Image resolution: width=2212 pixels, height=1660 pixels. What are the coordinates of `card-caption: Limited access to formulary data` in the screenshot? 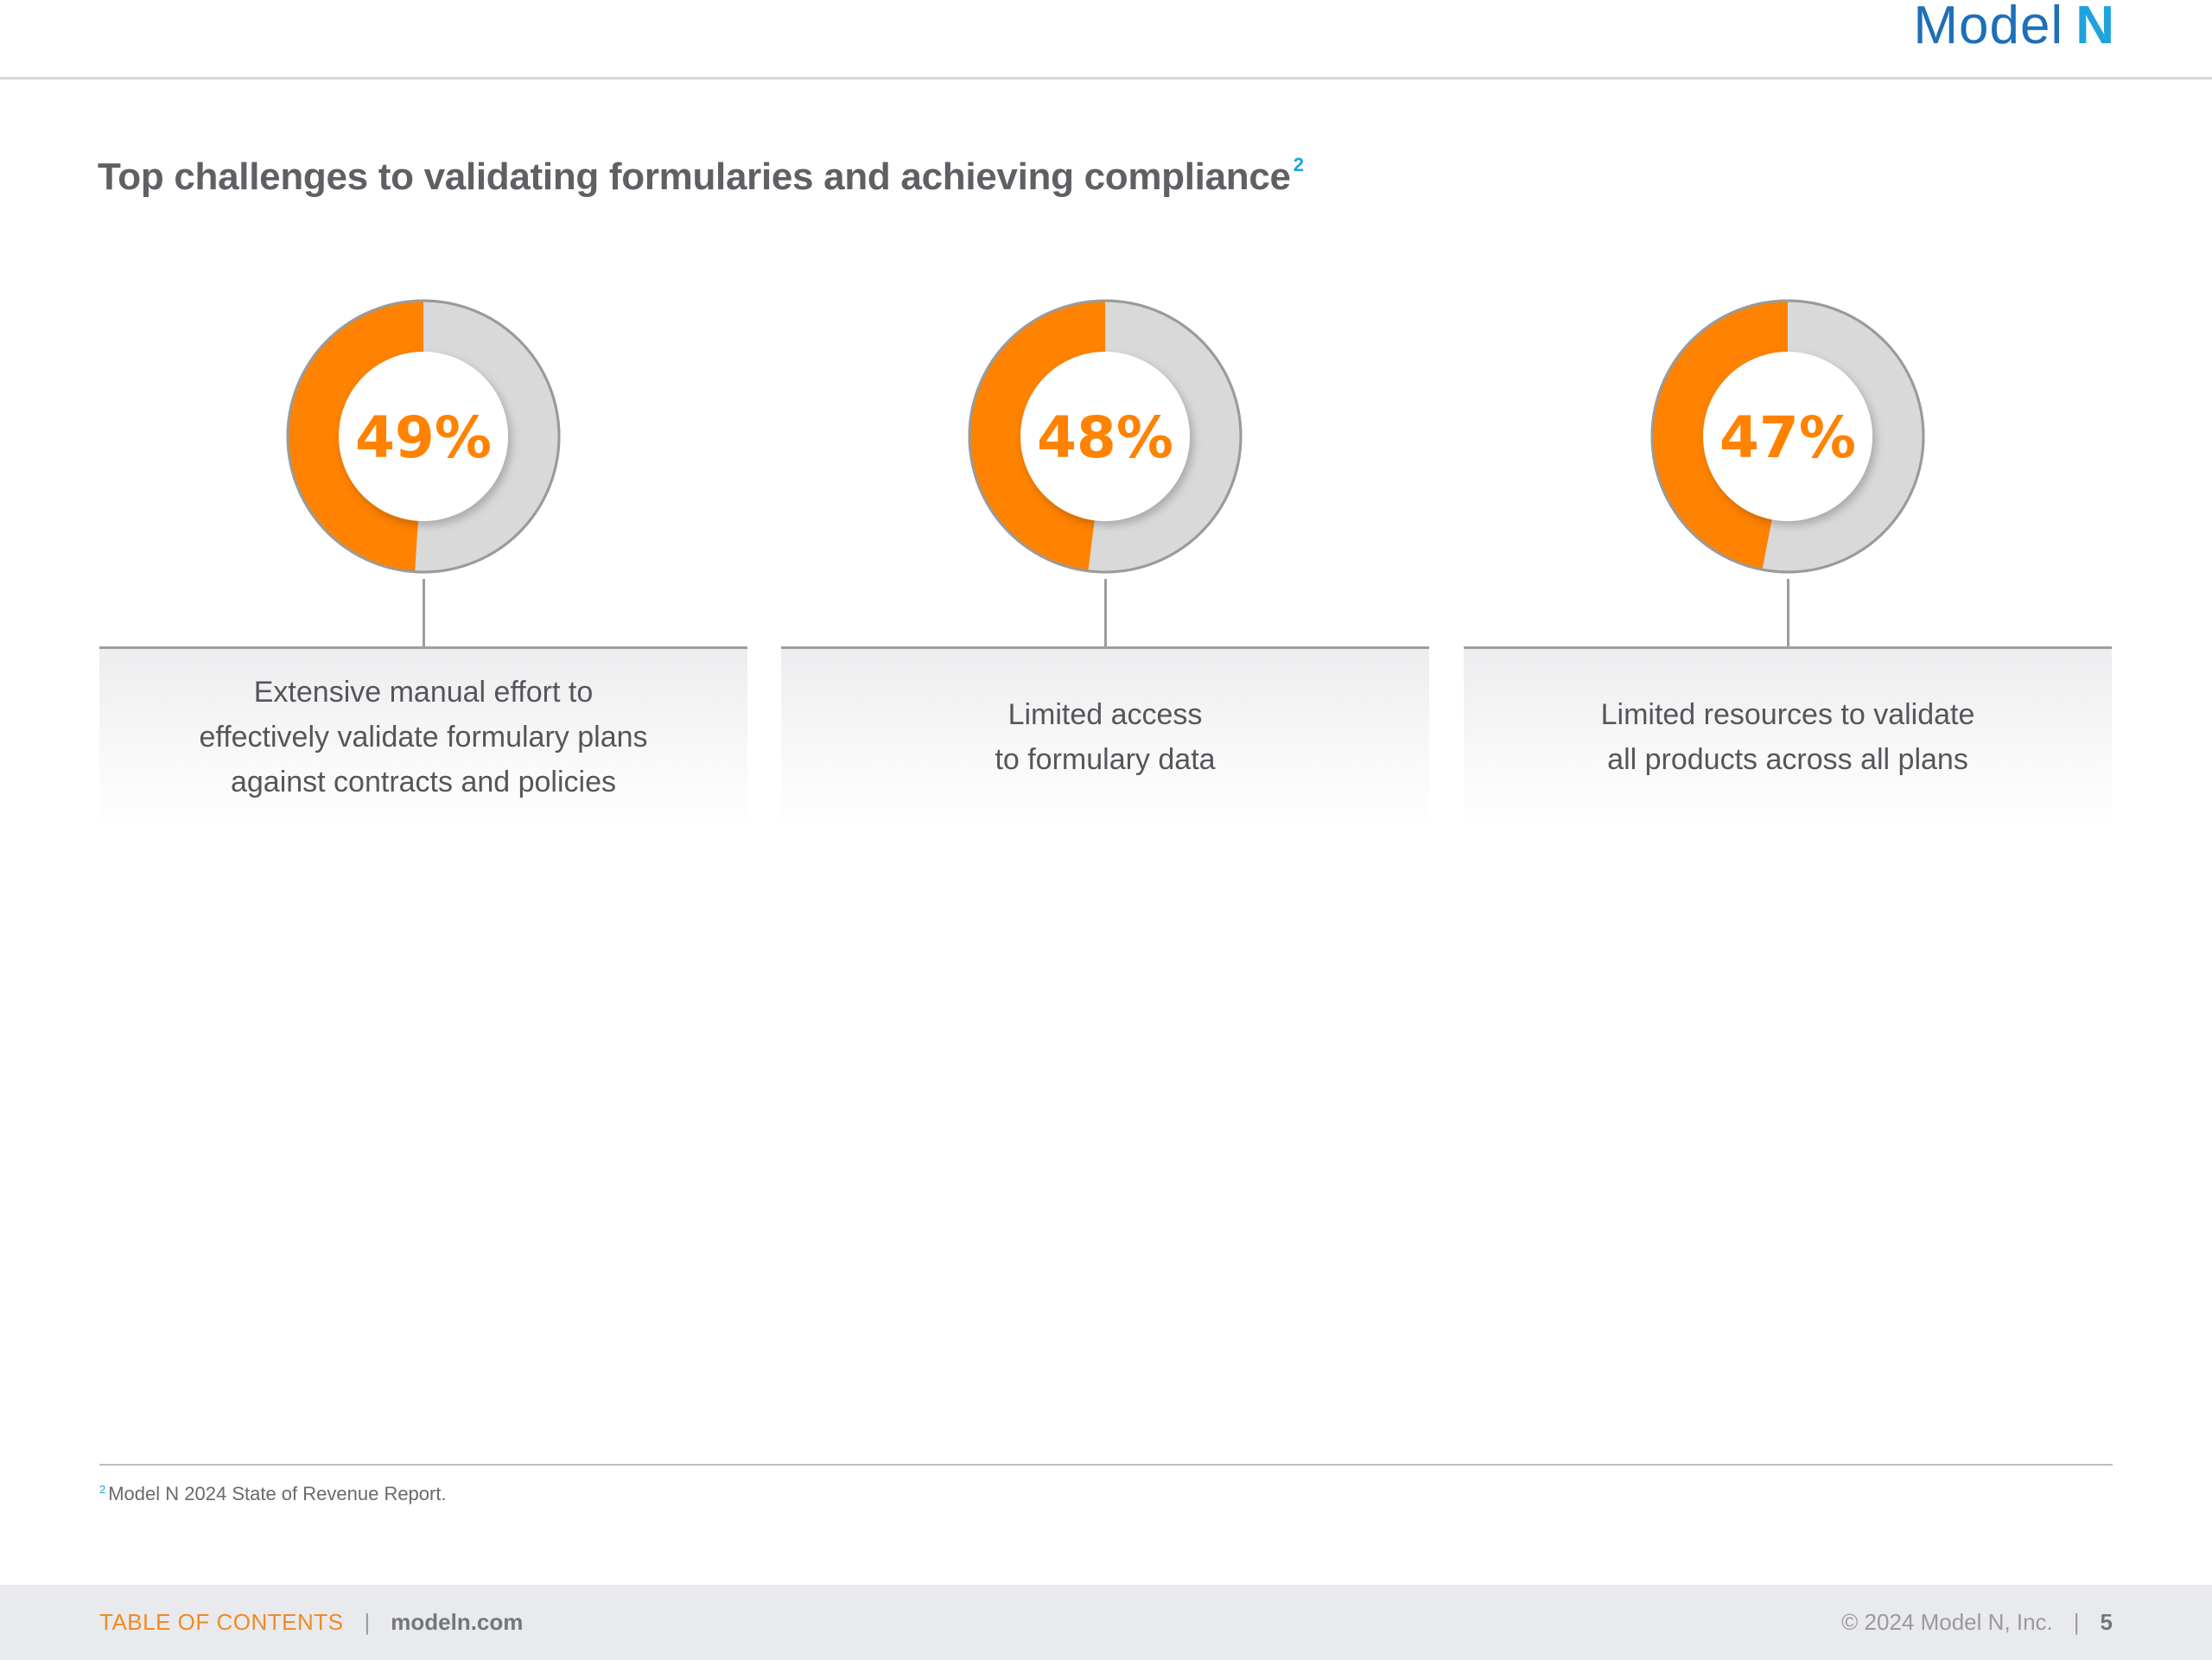 It's located at (1105, 737).